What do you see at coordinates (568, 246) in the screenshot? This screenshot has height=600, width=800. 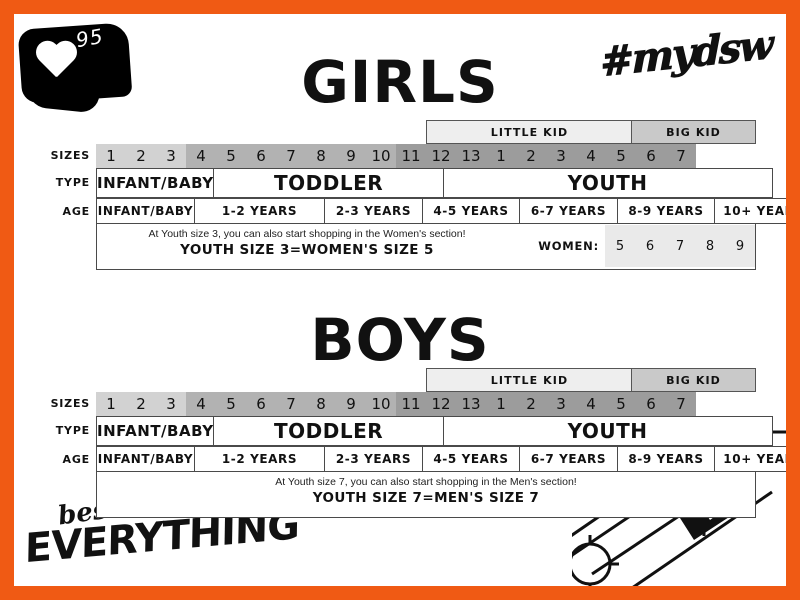 I see `women-label: WOMEN:` at bounding box center [568, 246].